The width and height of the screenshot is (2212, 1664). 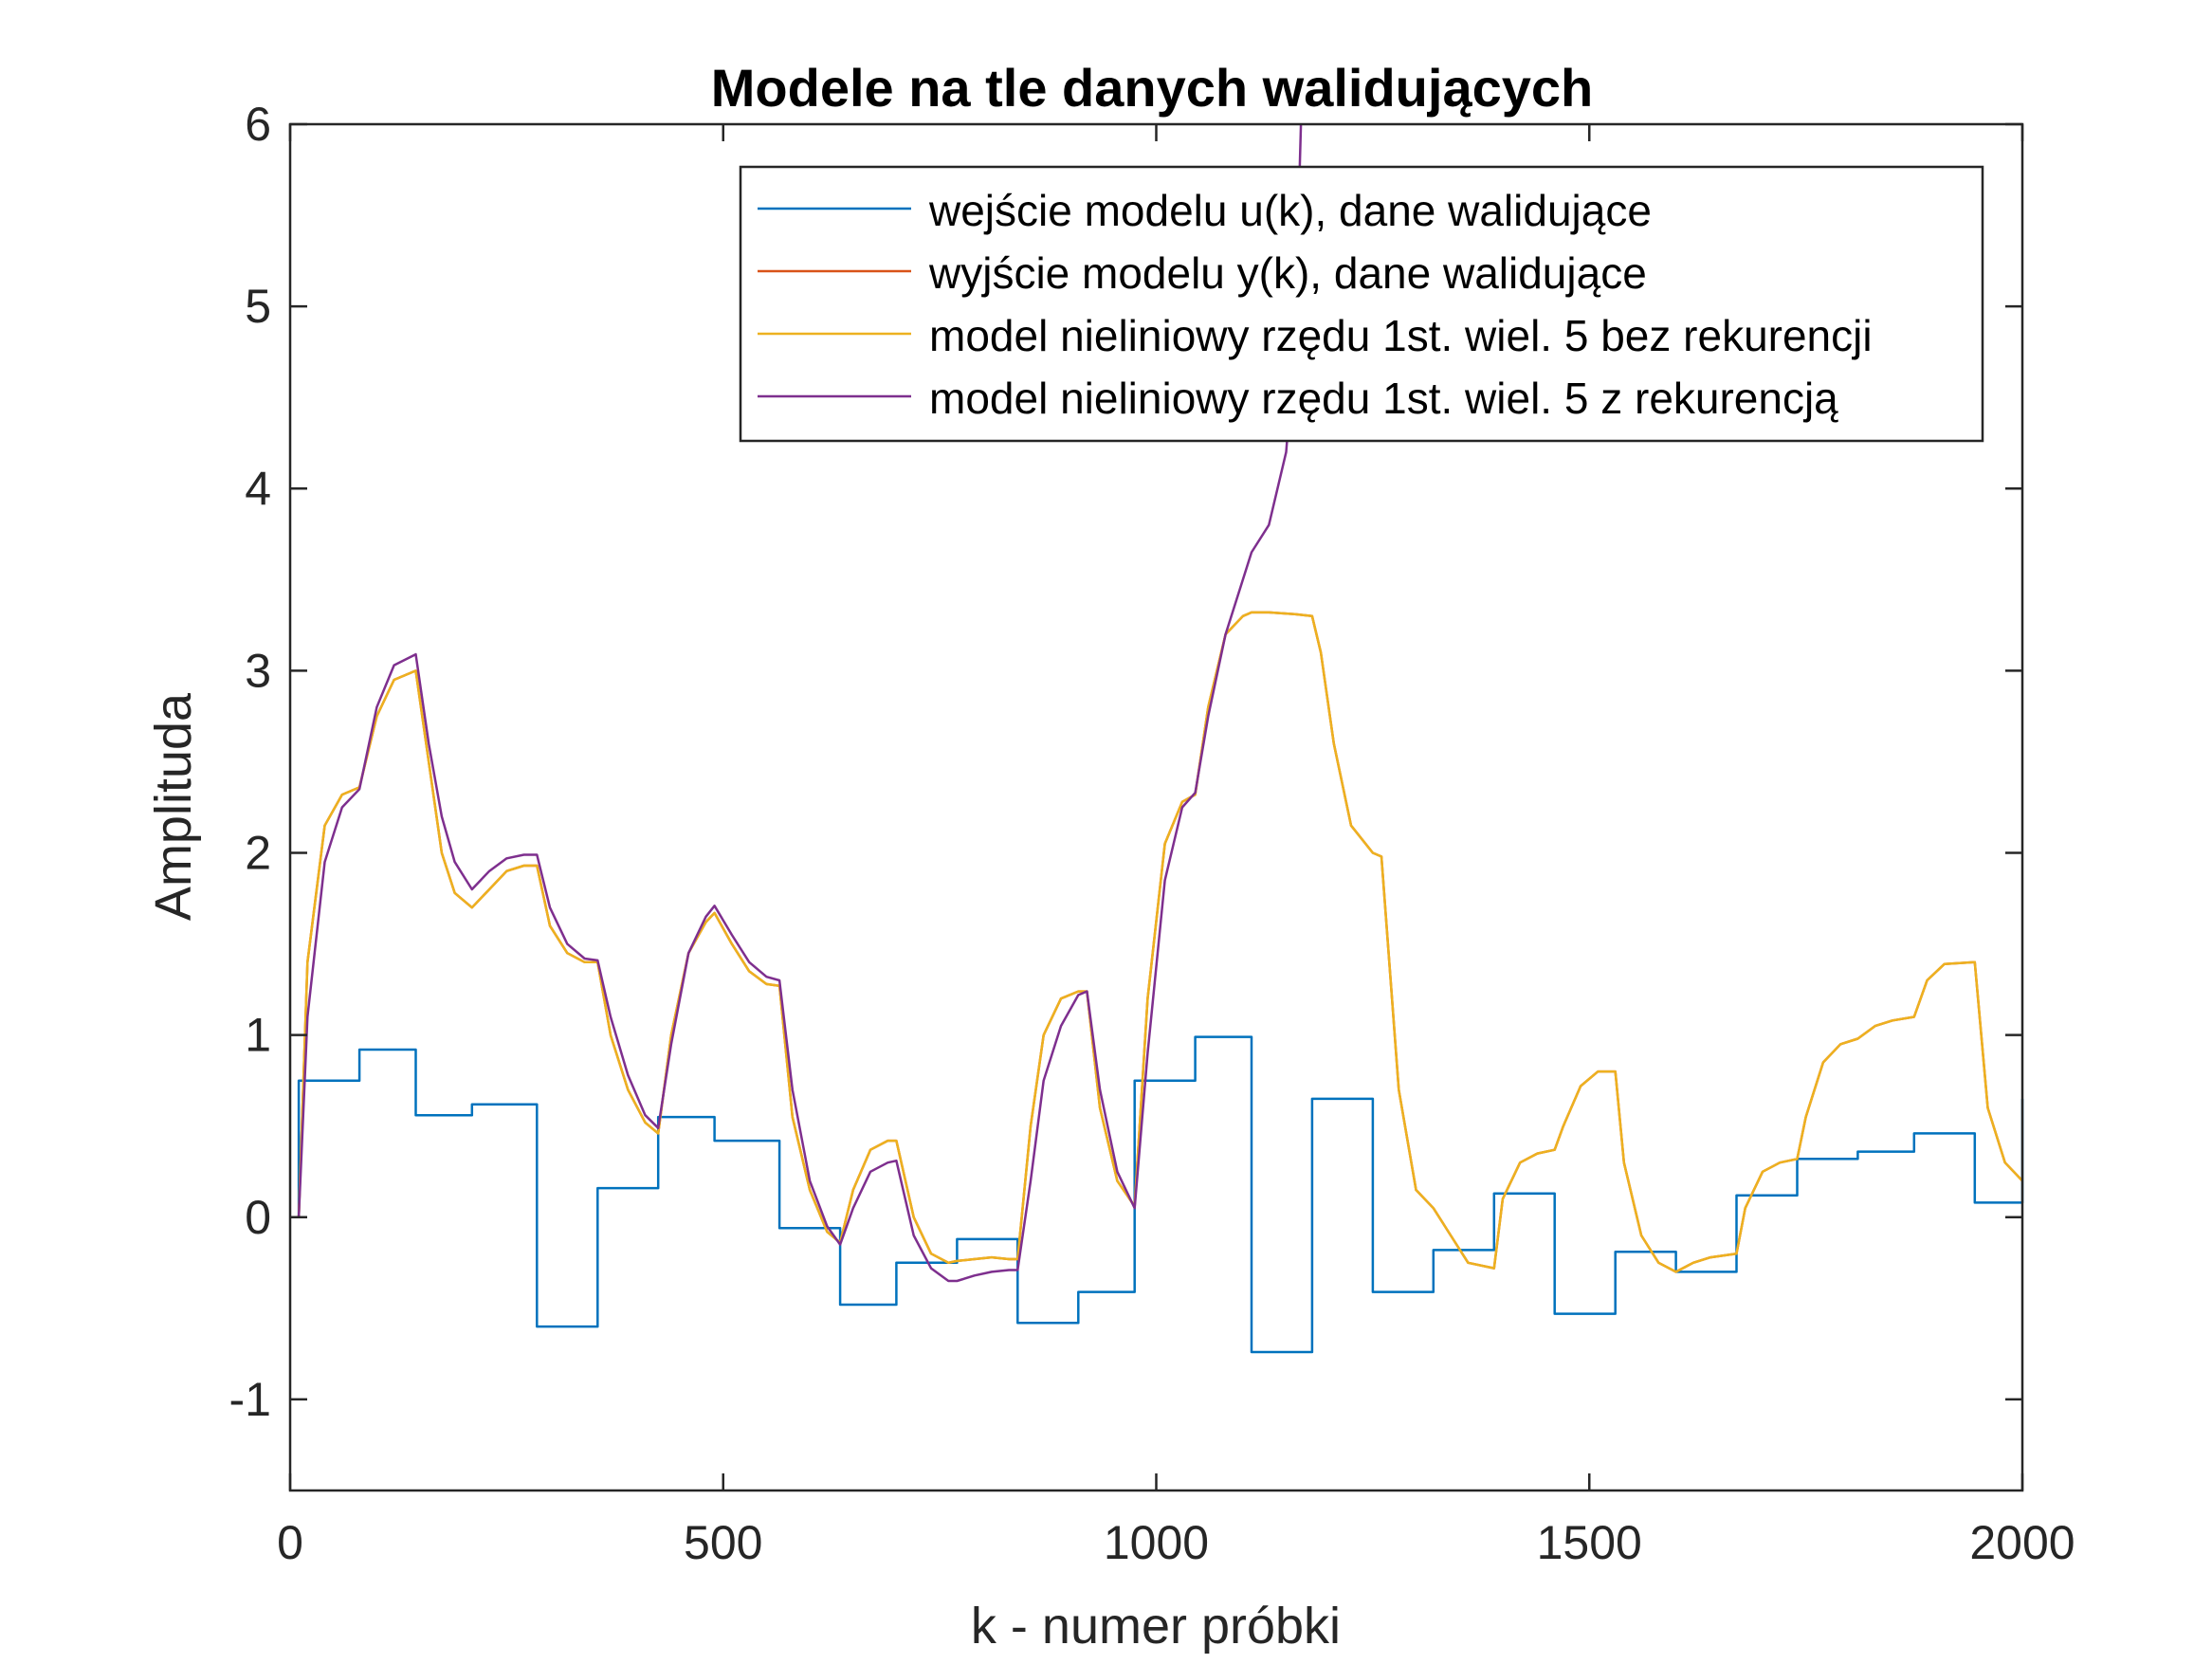 What do you see at coordinates (1287, 273) in the screenshot?
I see `legend-entry-1: wyjście modelu y(k), dane walidujące` at bounding box center [1287, 273].